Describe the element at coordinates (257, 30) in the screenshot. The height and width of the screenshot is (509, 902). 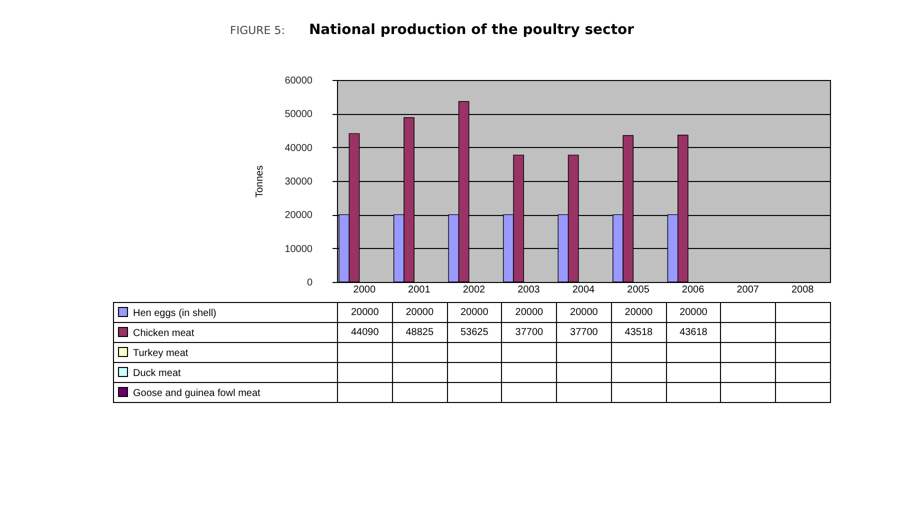
I see `caption: FIGURE 5:` at that location.